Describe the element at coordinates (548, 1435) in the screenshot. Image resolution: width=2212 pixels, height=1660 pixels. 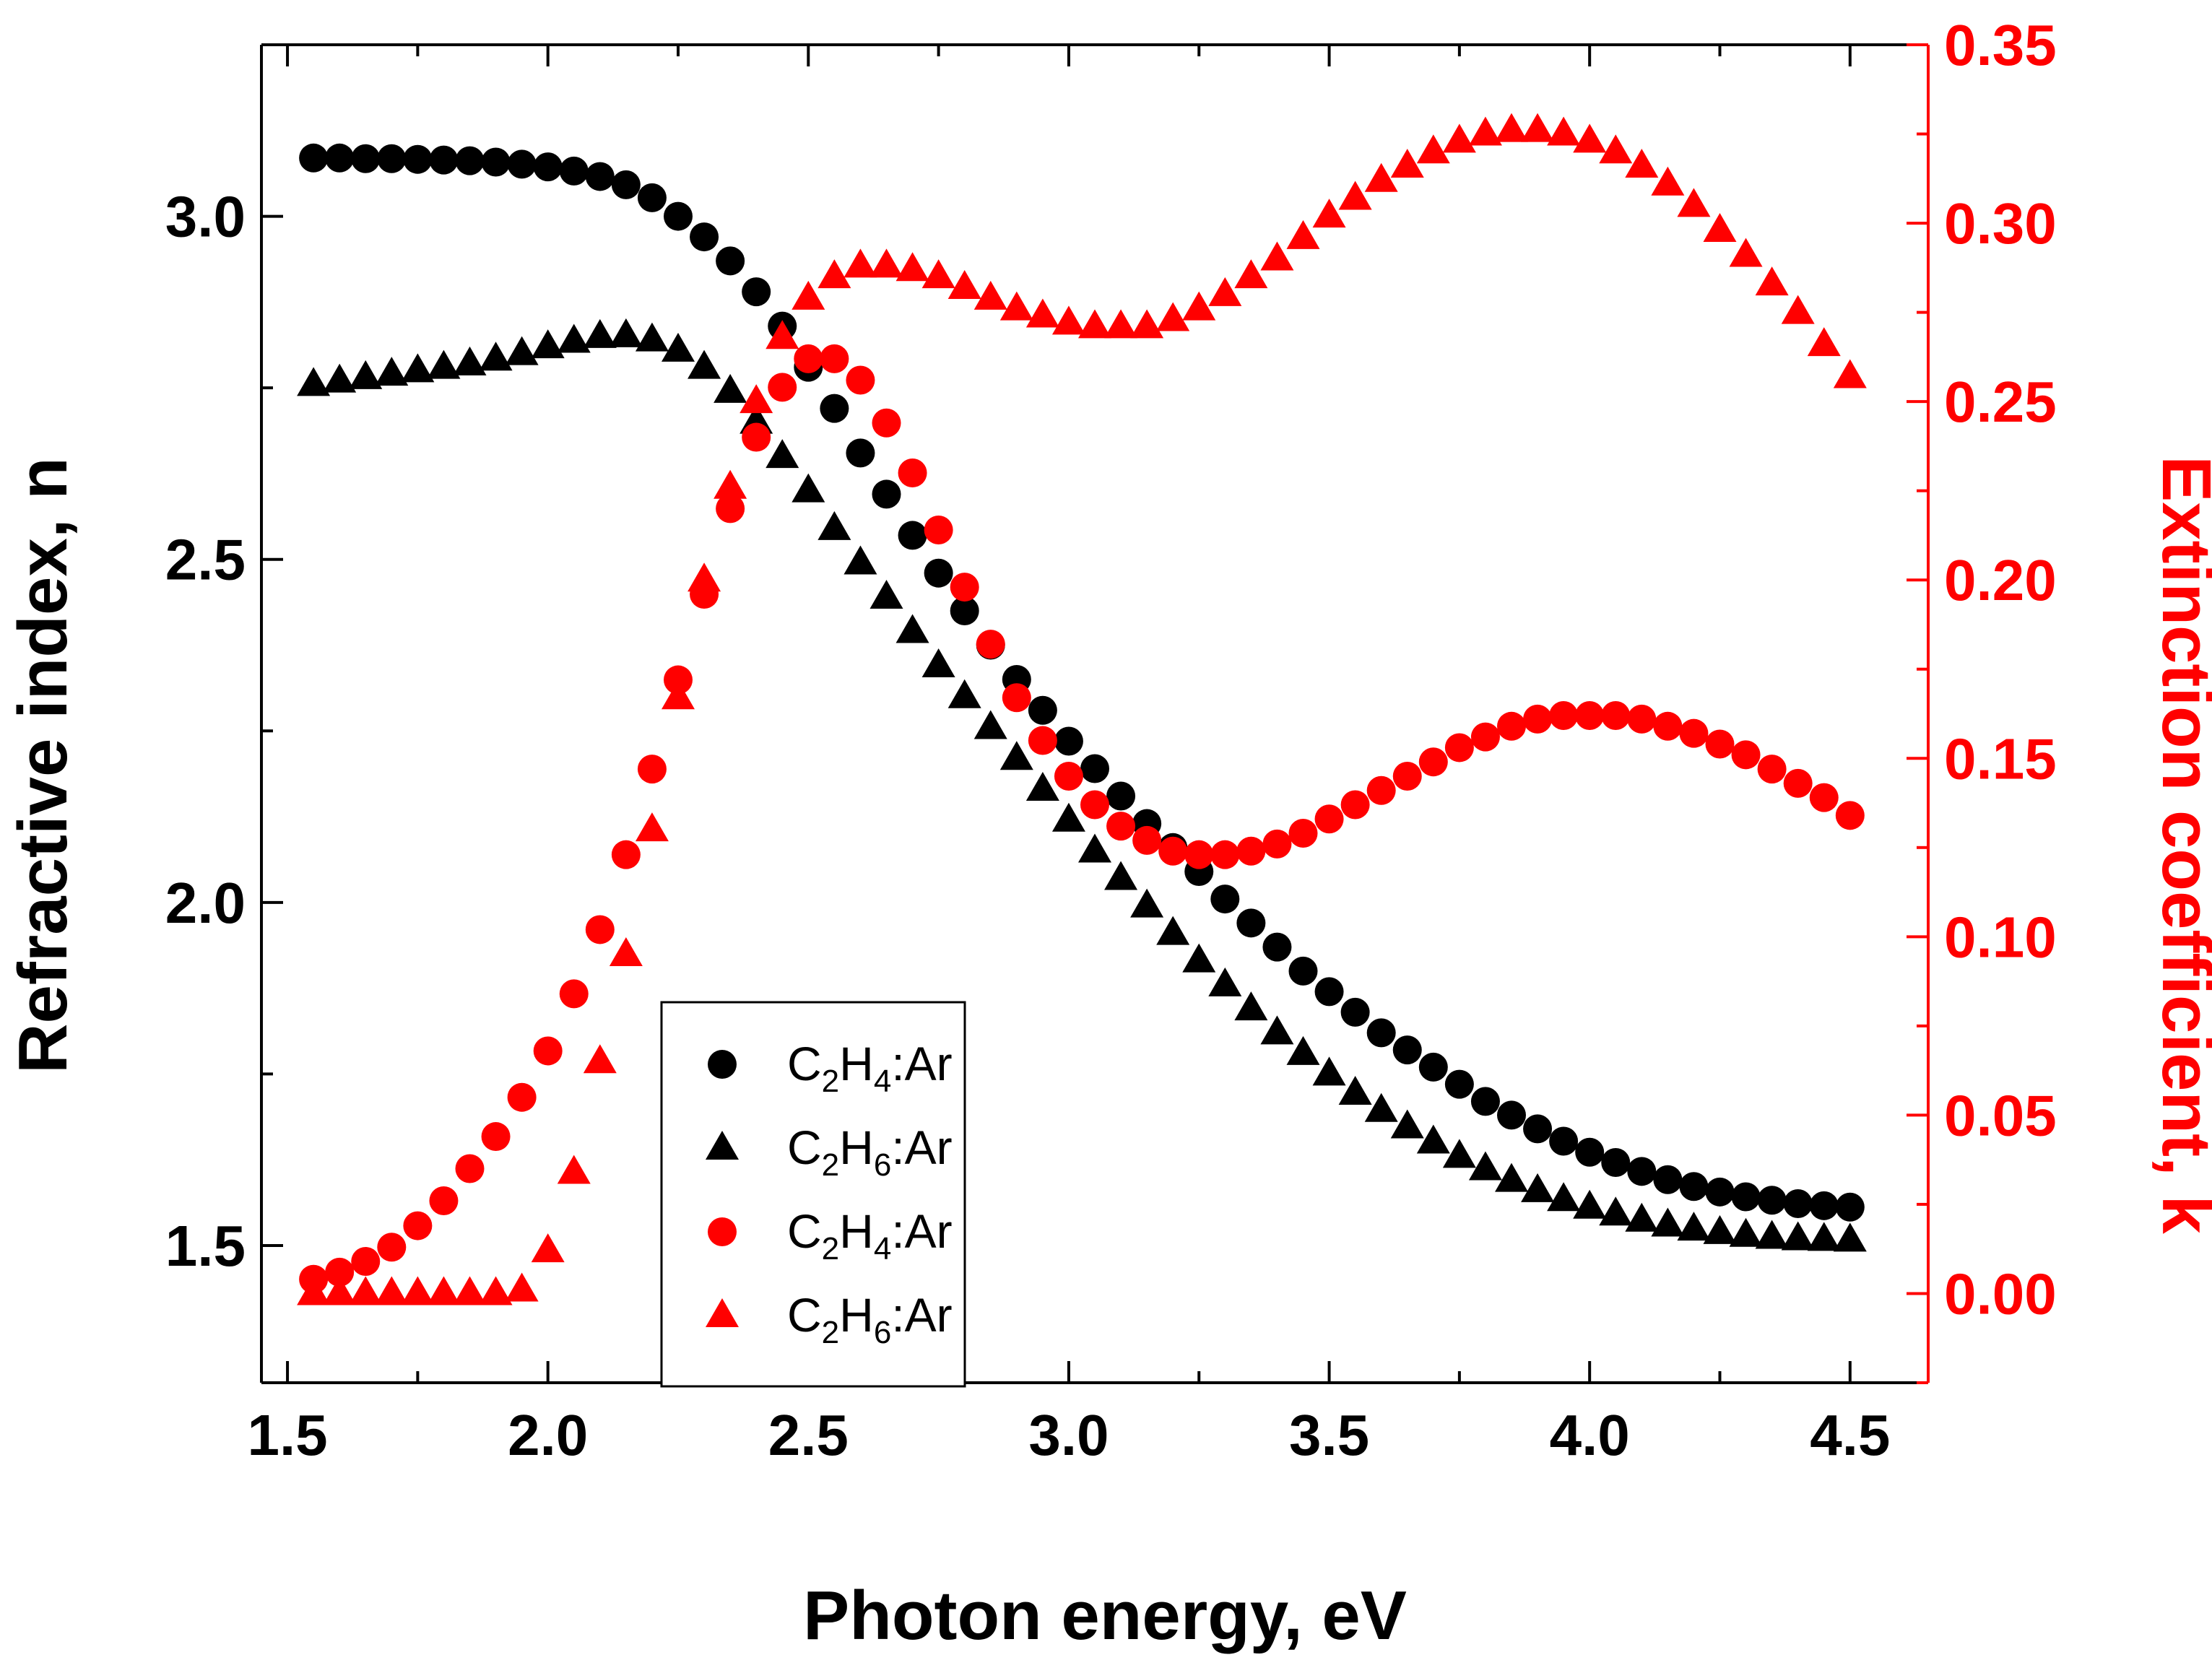
I see `x-tick-label: 2.0` at that location.